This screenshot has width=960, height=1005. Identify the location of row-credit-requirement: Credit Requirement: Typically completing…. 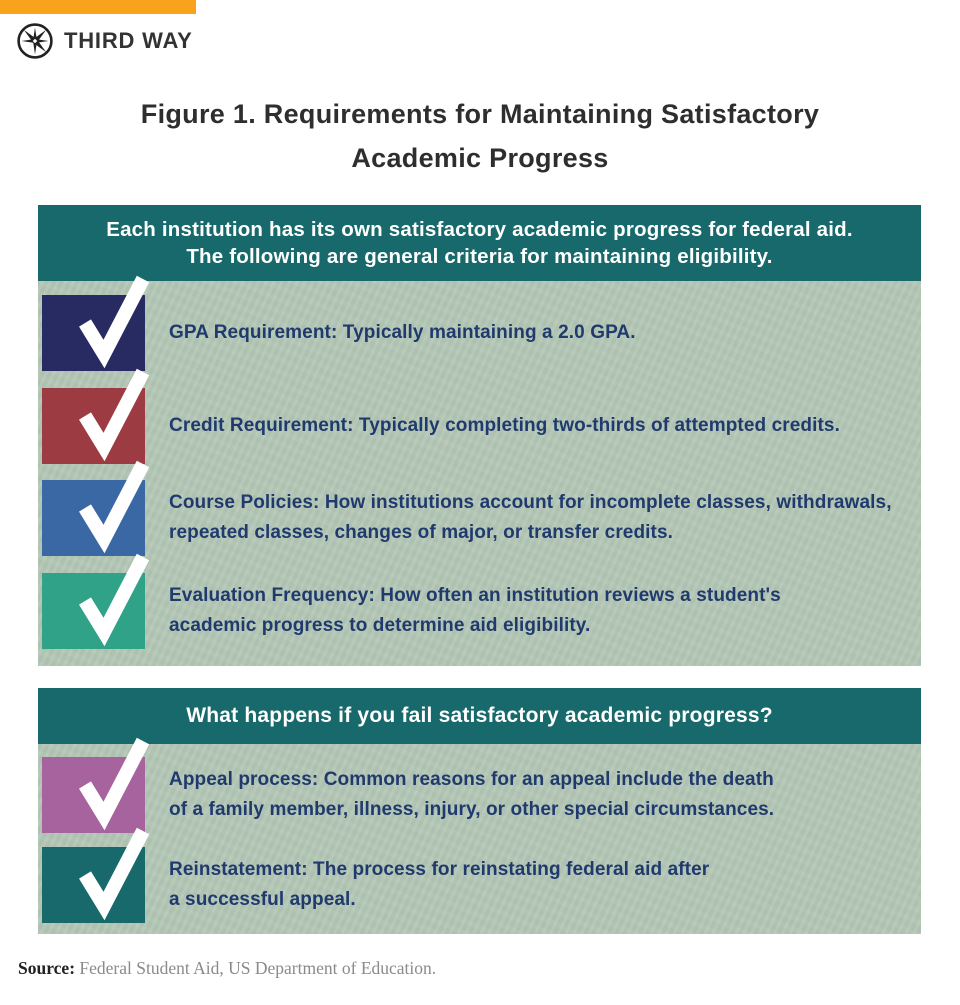
(441, 416).